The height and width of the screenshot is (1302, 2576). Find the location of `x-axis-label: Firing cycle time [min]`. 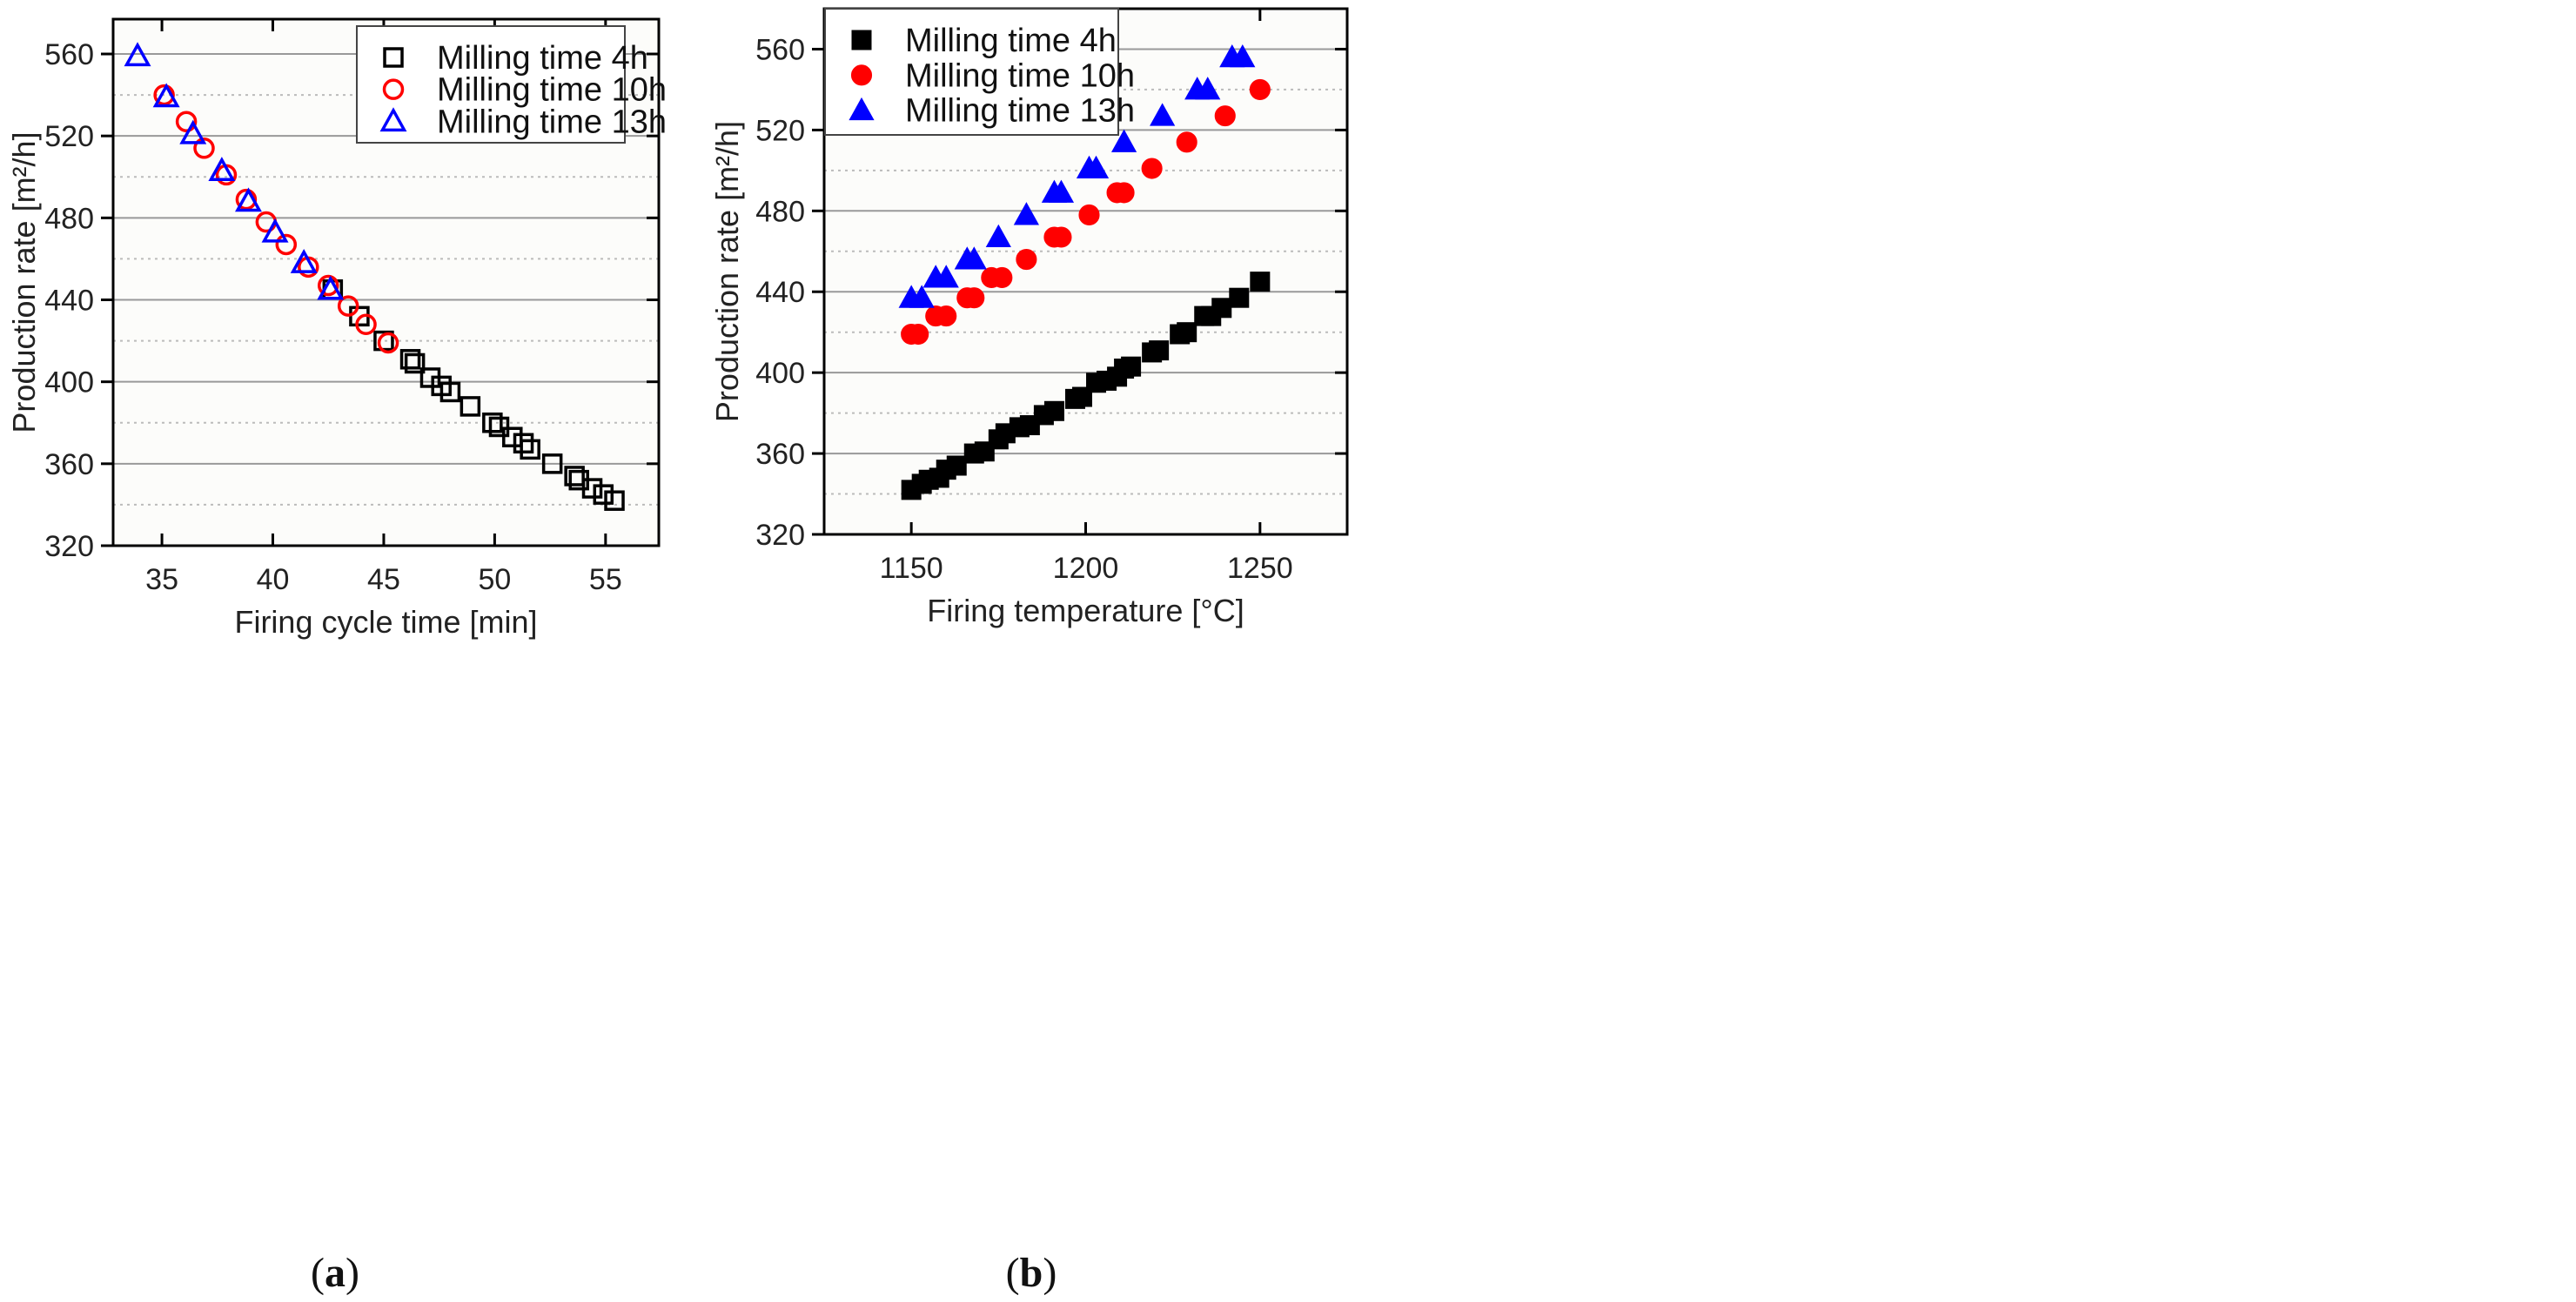

x-axis-label: Firing cycle time [min] is located at coordinates (385, 622).